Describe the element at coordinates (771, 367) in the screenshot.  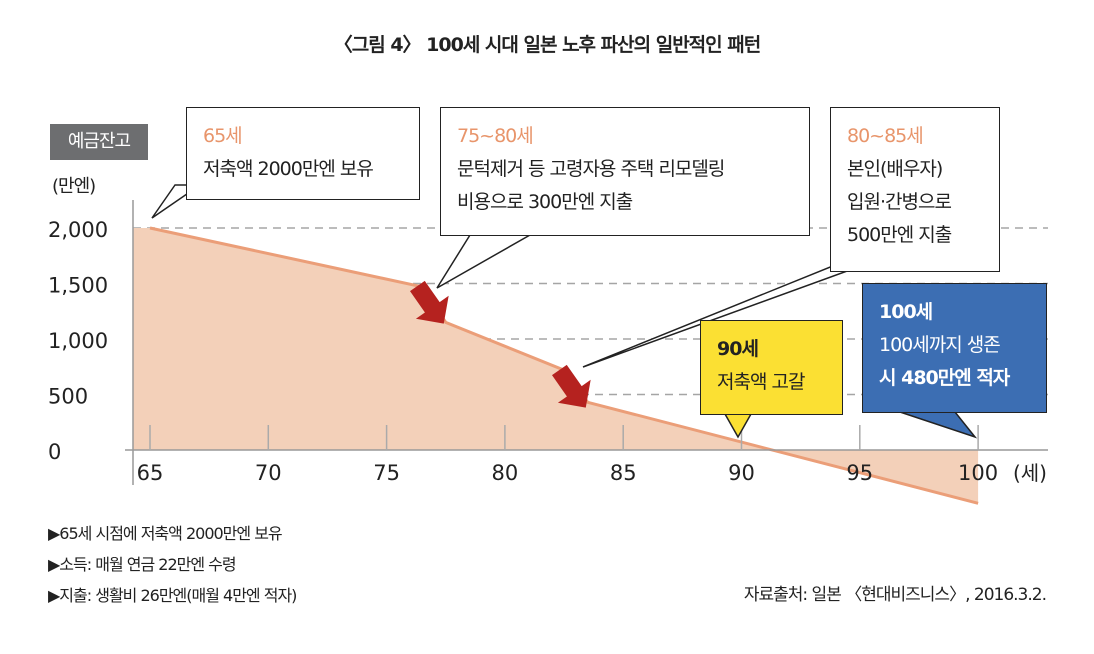
I see `annotation-90: 90세 저축액 고갈` at that location.